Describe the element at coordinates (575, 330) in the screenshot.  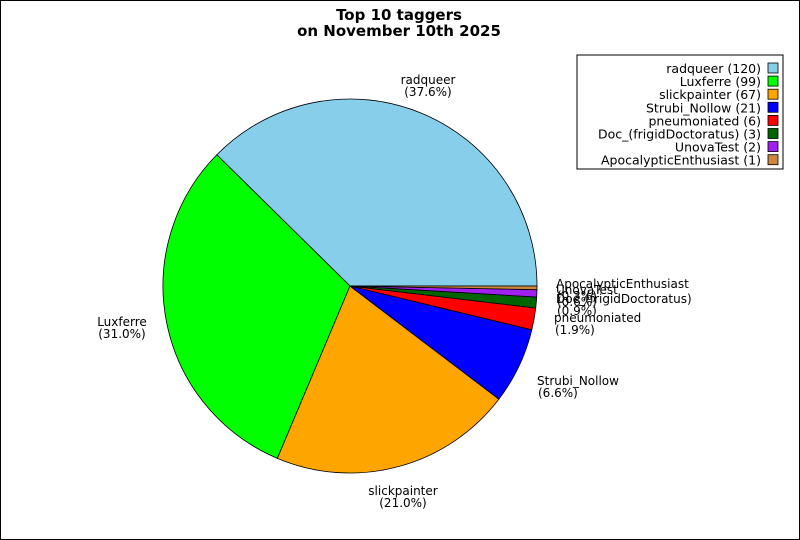
I see `slice-percent-pneumoniated: (1.9%)` at that location.